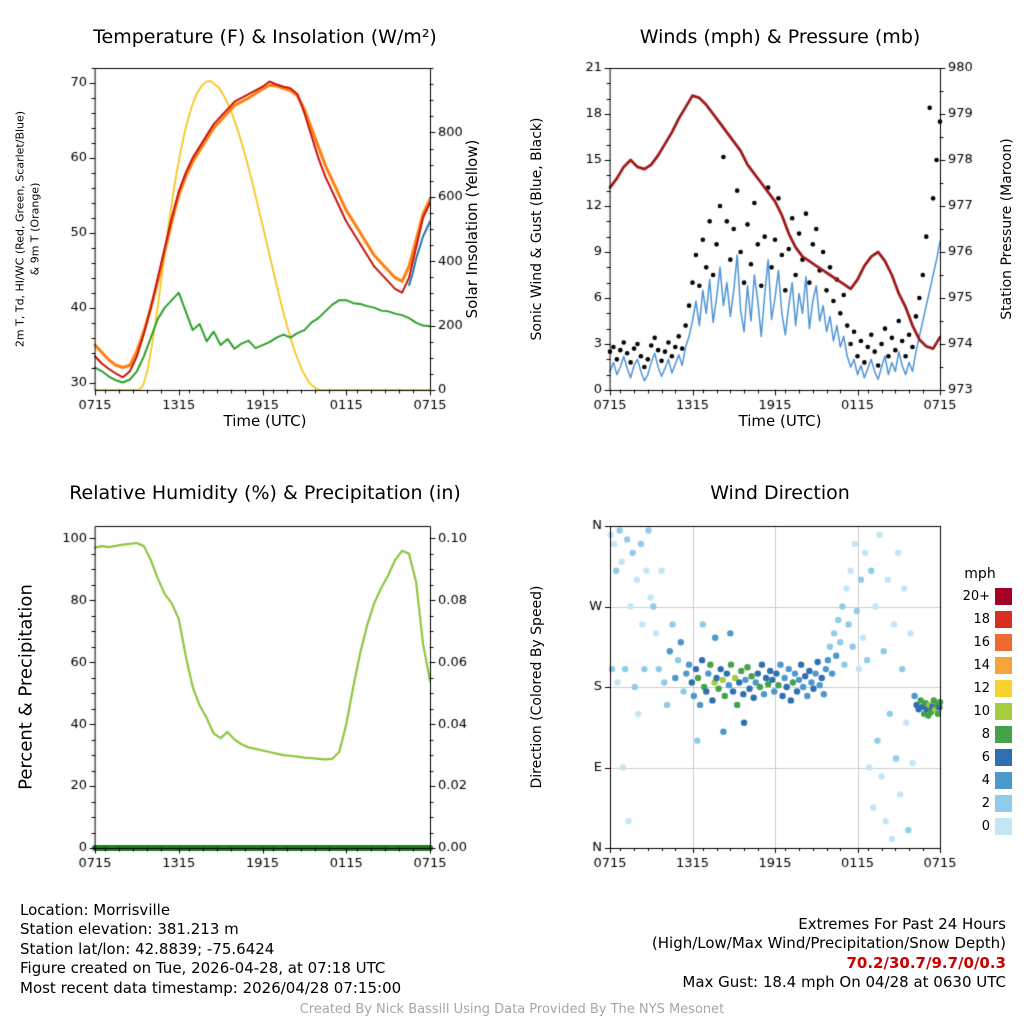 Image resolution: width=1024 pixels, height=1024 pixels. Describe the element at coordinates (926, 962) in the screenshot. I see `extremes-values: 70.2/30.7/9.7/0/0.3` at that location.